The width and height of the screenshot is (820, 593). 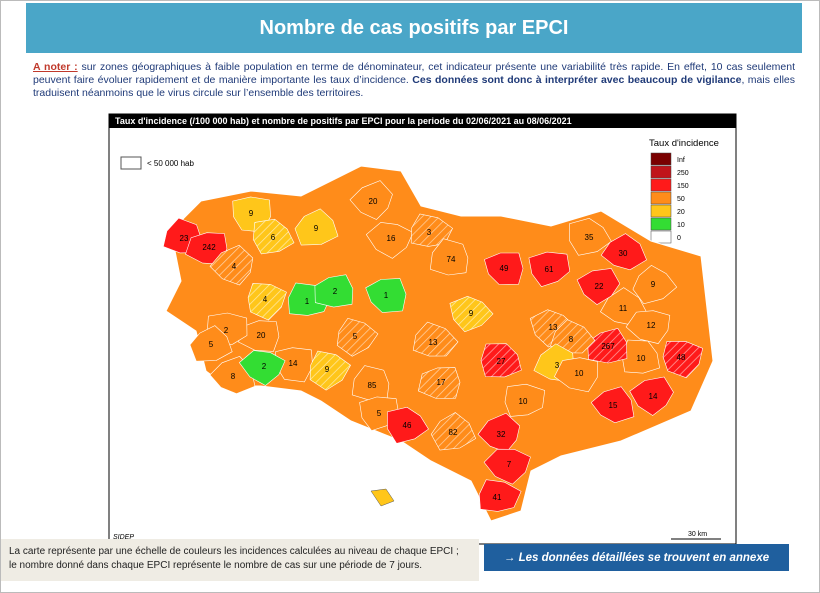 I want to click on epci-count: 41, so click(x=497, y=497).